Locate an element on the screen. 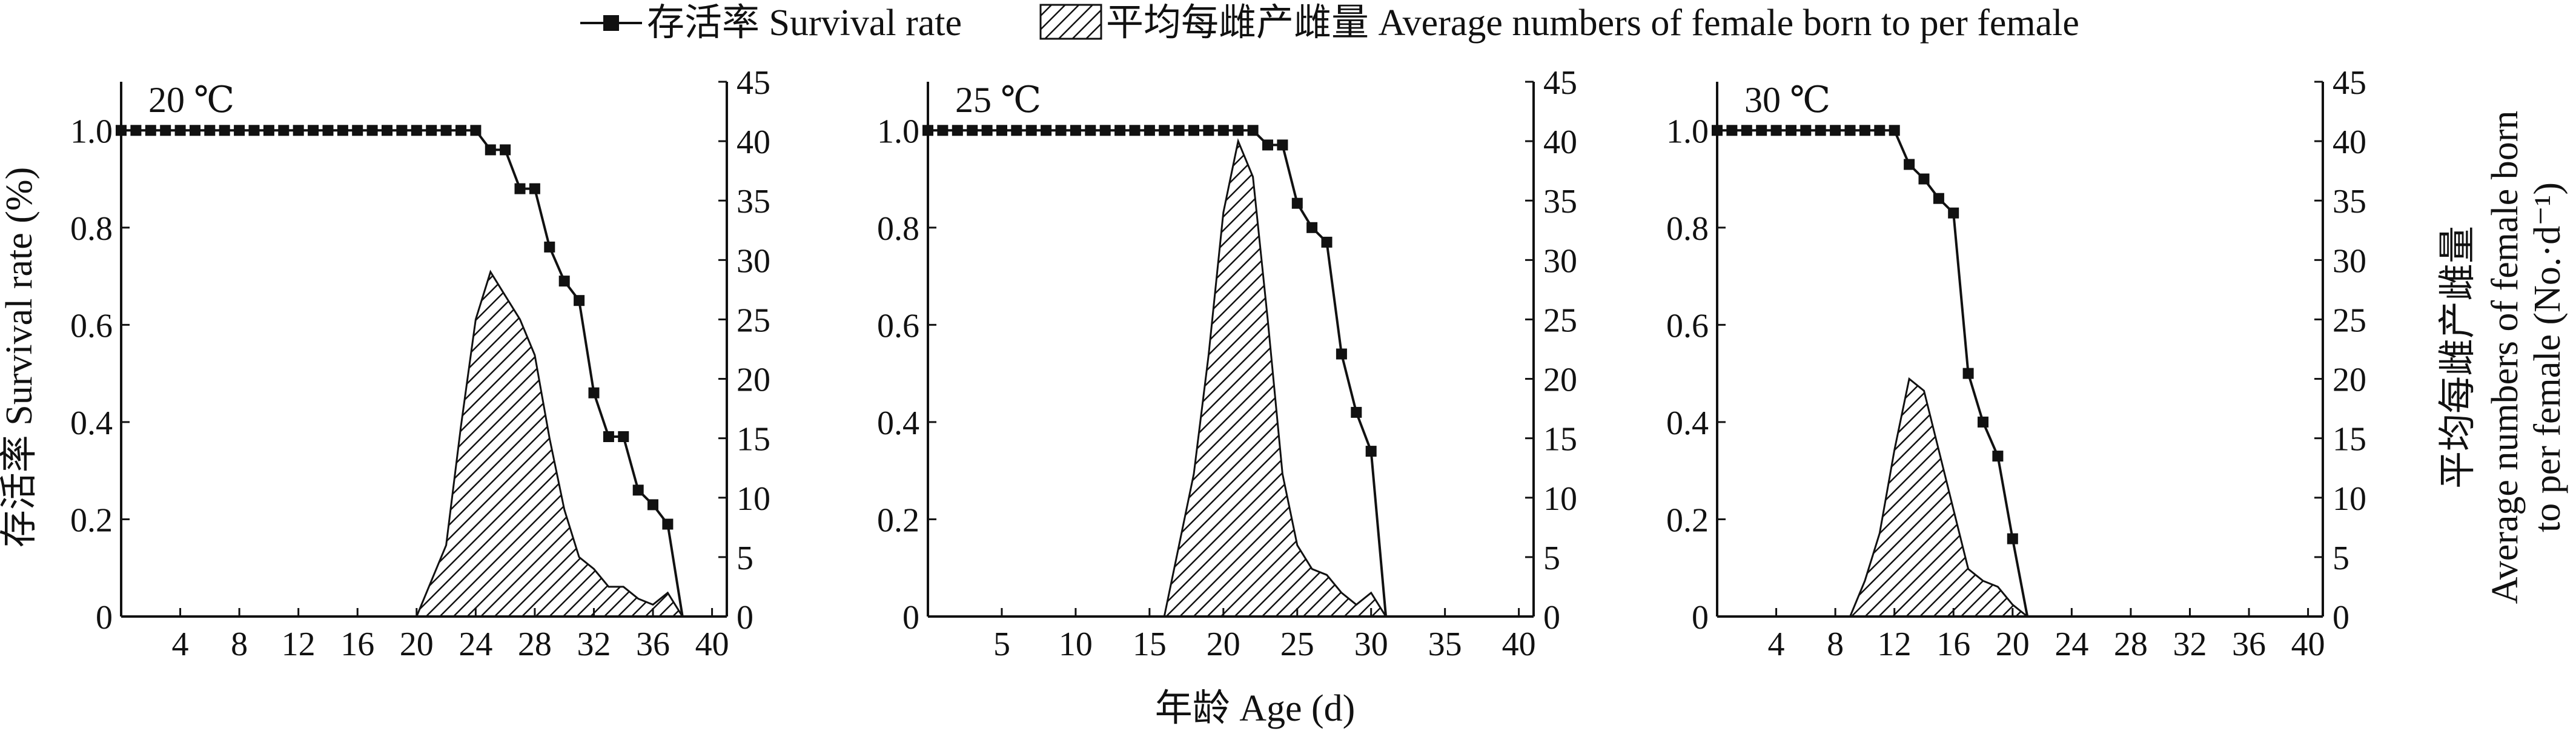 This screenshot has height=734, width=2576. panel-title: 30 ℃ is located at coordinates (1787, 100).